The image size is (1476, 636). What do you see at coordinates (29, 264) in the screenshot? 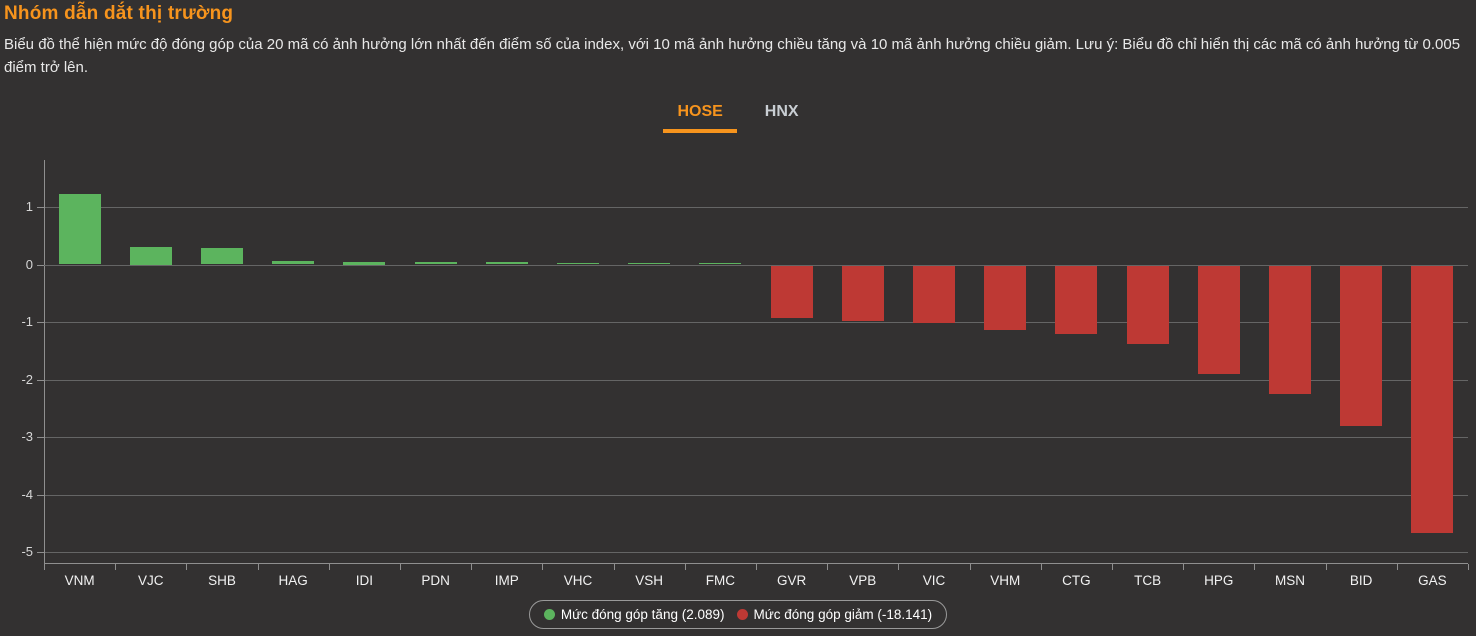
I see `y-axis-label: 0` at bounding box center [29, 264].